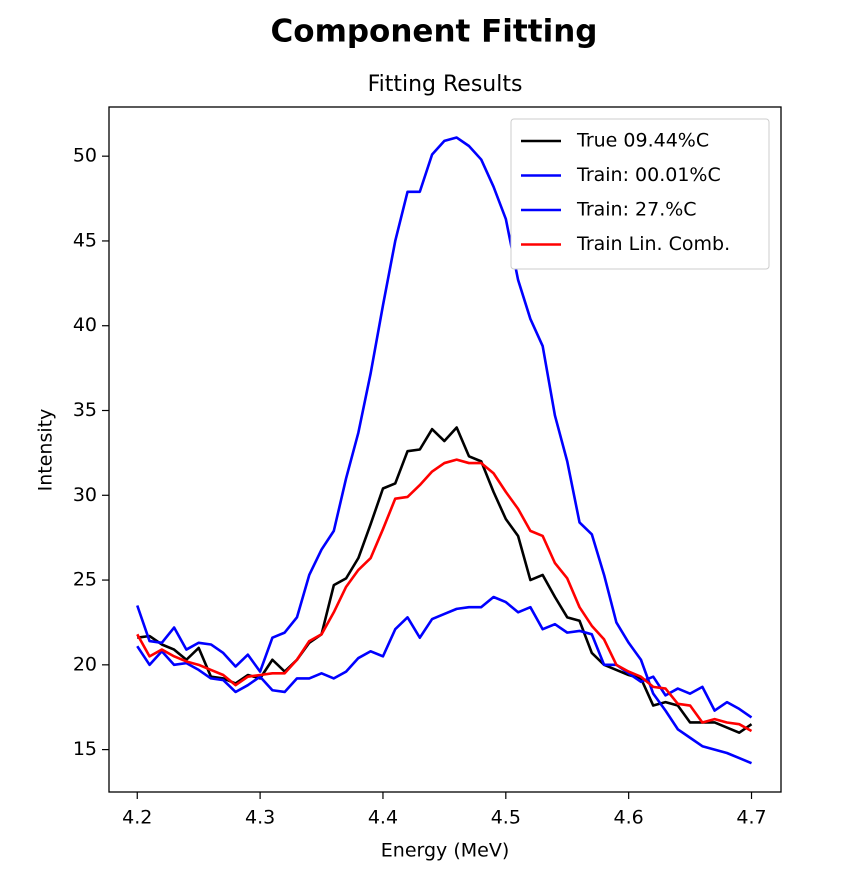 The image size is (868, 895). What do you see at coordinates (642, 141) in the screenshot?
I see `legend-label: True 09.44%C` at bounding box center [642, 141].